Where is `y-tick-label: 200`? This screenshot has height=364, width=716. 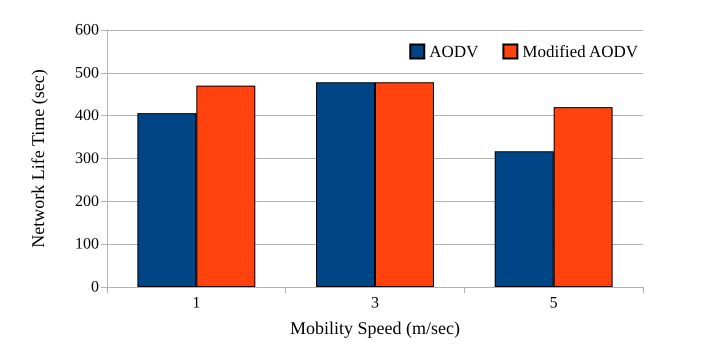
y-tick-label: 200 is located at coordinates (87, 201).